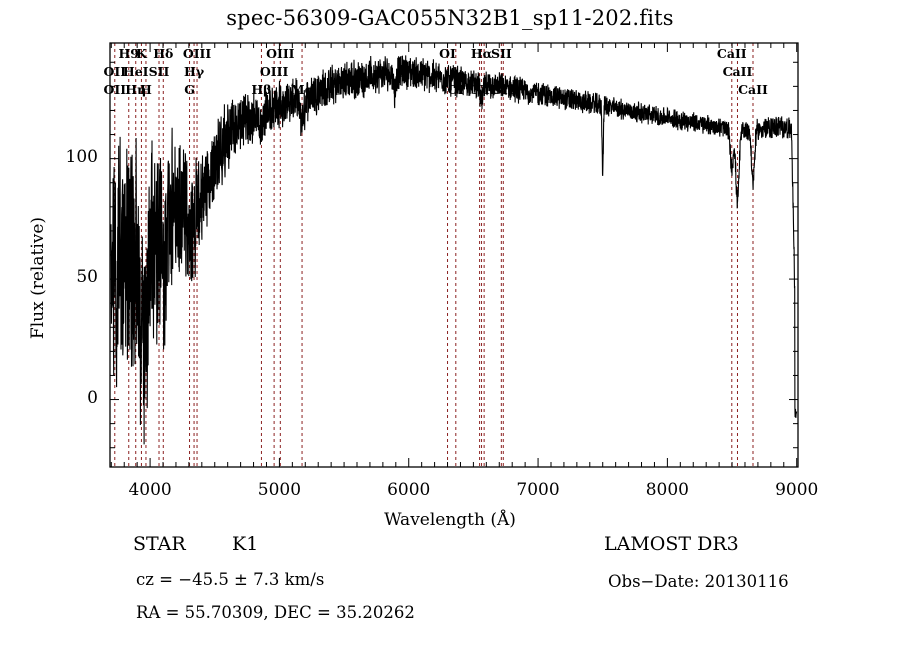  Describe the element at coordinates (450, 18) in the screenshot. I see `page-title: spec-56309-GAC055N32B1_sp11-202.fits` at that location.